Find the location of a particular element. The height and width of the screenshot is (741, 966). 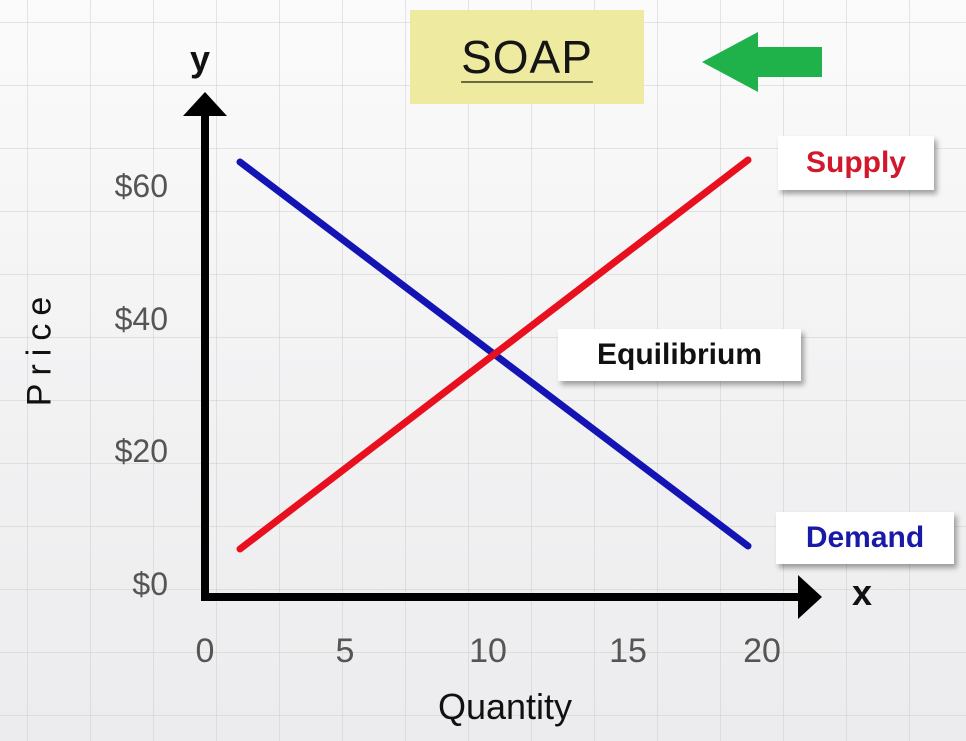

y-tick-20: $20 is located at coordinates (141, 451).